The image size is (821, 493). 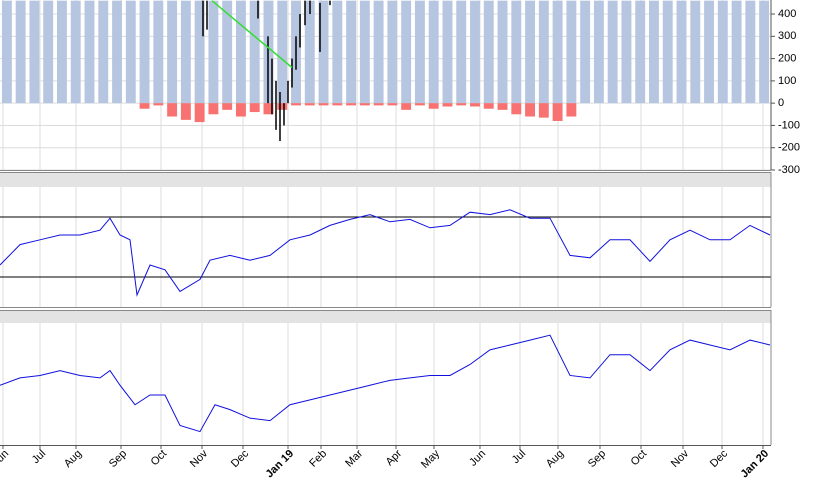 I want to click on y-tick-label: 400, so click(x=787, y=14).